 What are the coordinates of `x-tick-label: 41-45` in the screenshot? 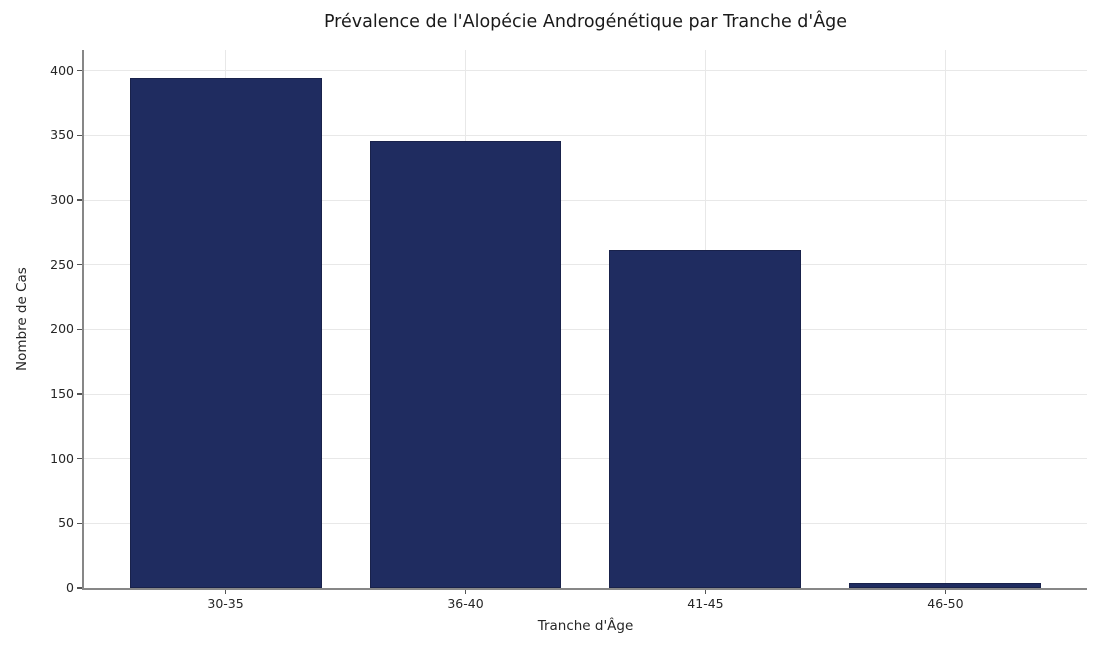 It's located at (705, 603).